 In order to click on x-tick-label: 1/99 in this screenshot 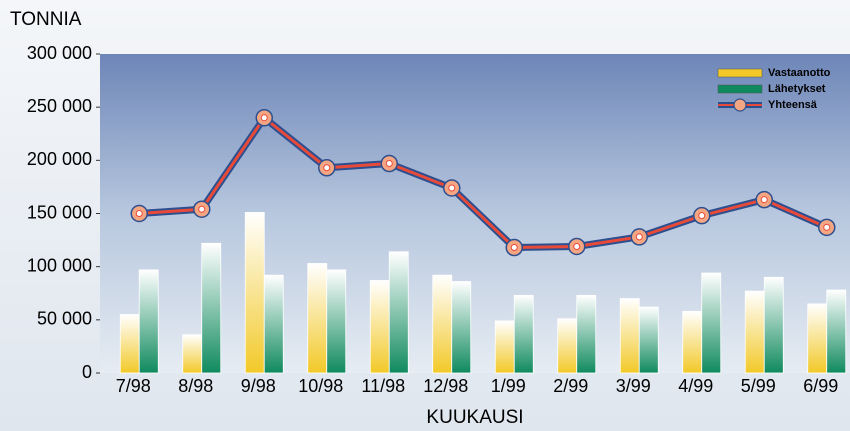, I will do `click(508, 386)`.